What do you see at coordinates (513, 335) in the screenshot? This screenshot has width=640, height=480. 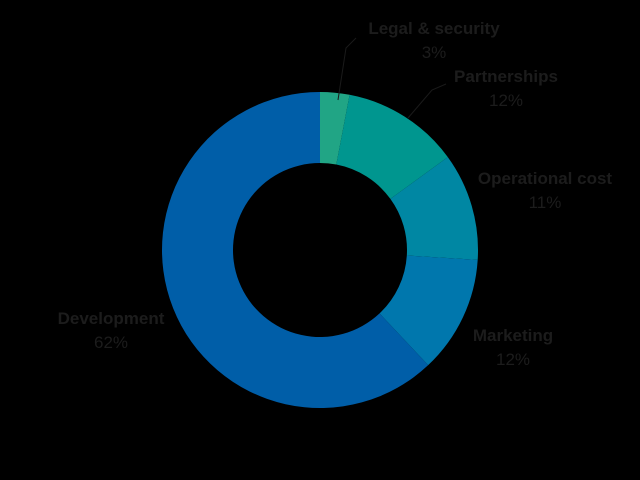 I see `slice-label-marketing: Marketing` at bounding box center [513, 335].